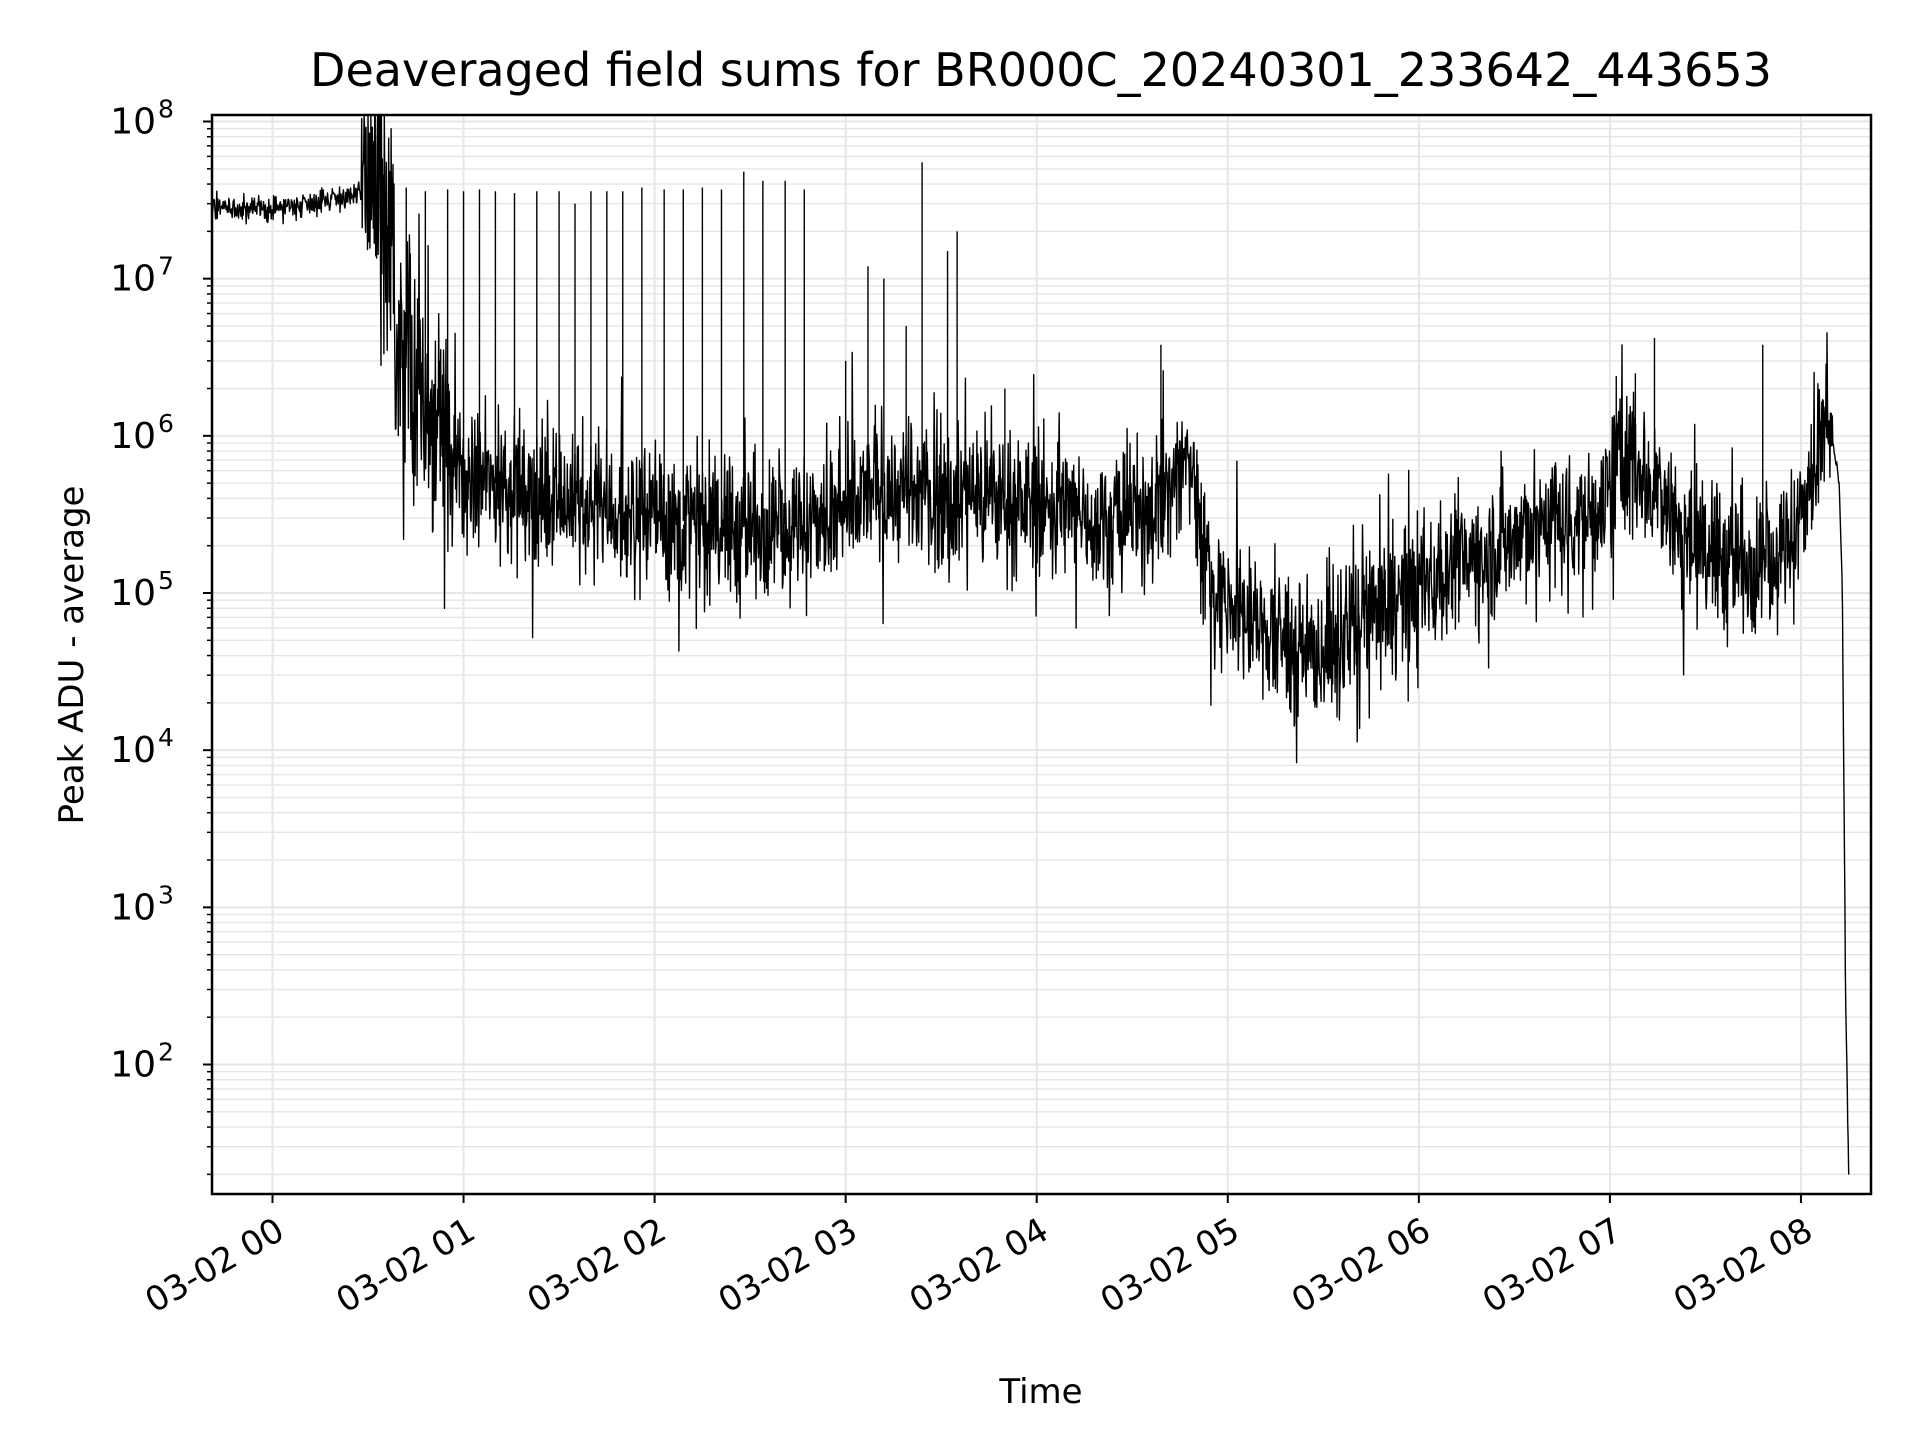 Image resolution: width=1920 pixels, height=1440 pixels. Describe the element at coordinates (166, 894) in the screenshot. I see `y-tick-label-exponent: 3` at that location.